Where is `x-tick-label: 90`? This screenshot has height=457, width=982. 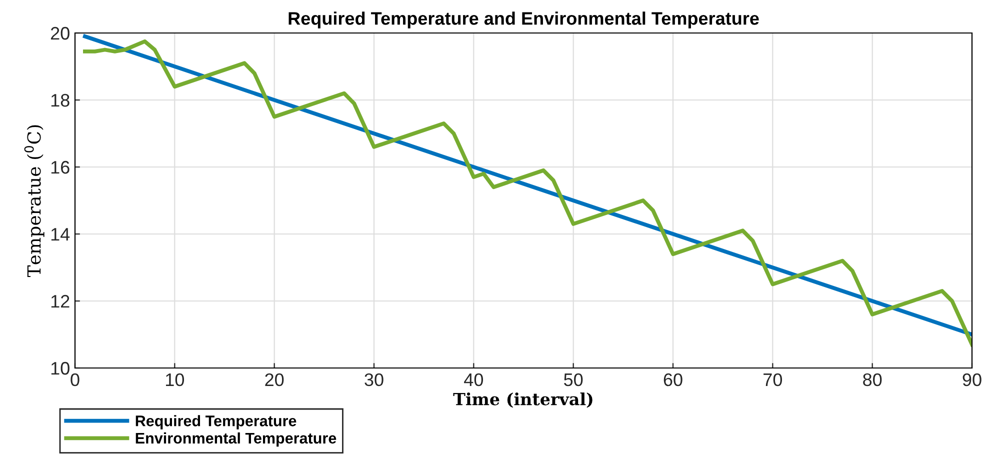
x-tick-label: 90 is located at coordinates (972, 379).